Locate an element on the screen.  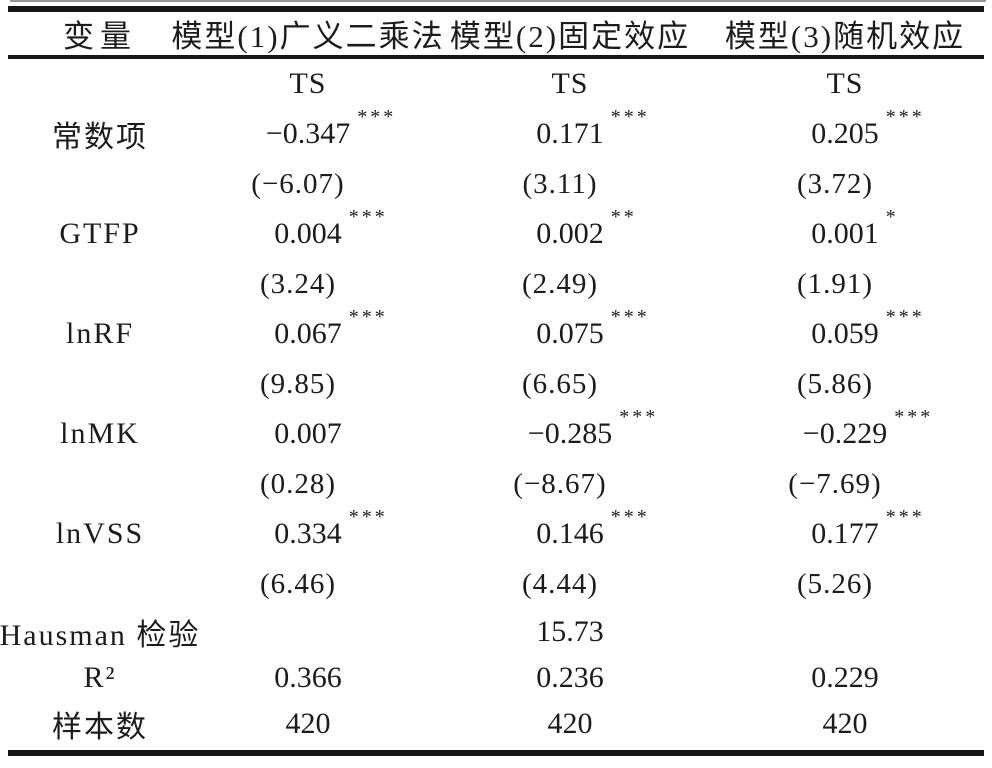
coefficient-value: −0.347 is located at coordinates (308, 133).